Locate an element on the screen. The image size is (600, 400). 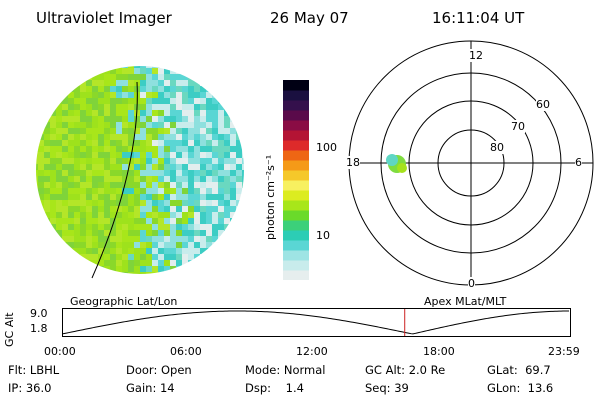
info-mode: Mode: Normal is located at coordinates (285, 370).